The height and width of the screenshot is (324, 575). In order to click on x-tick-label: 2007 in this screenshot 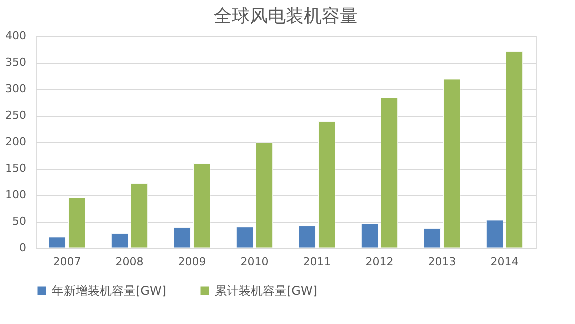, I will do `click(67, 262)`.